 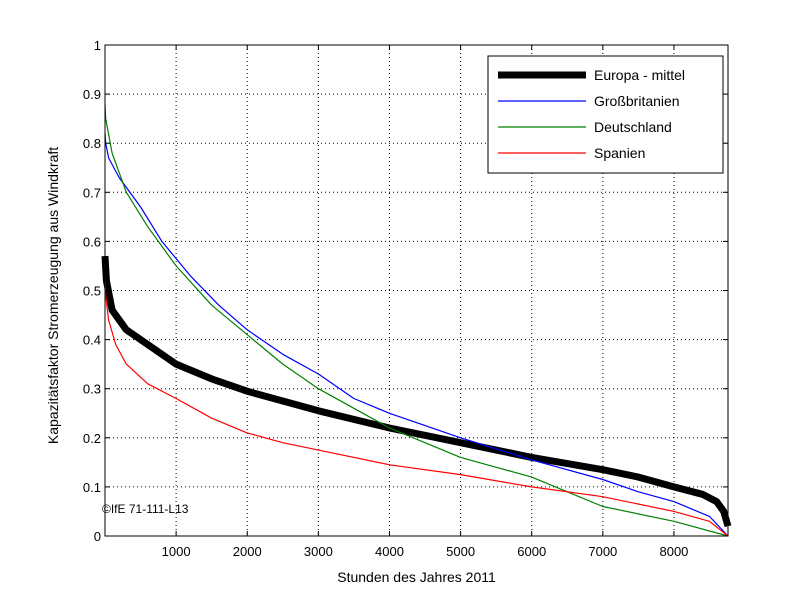 I want to click on y-tick-label: 0.1, so click(x=92, y=487).